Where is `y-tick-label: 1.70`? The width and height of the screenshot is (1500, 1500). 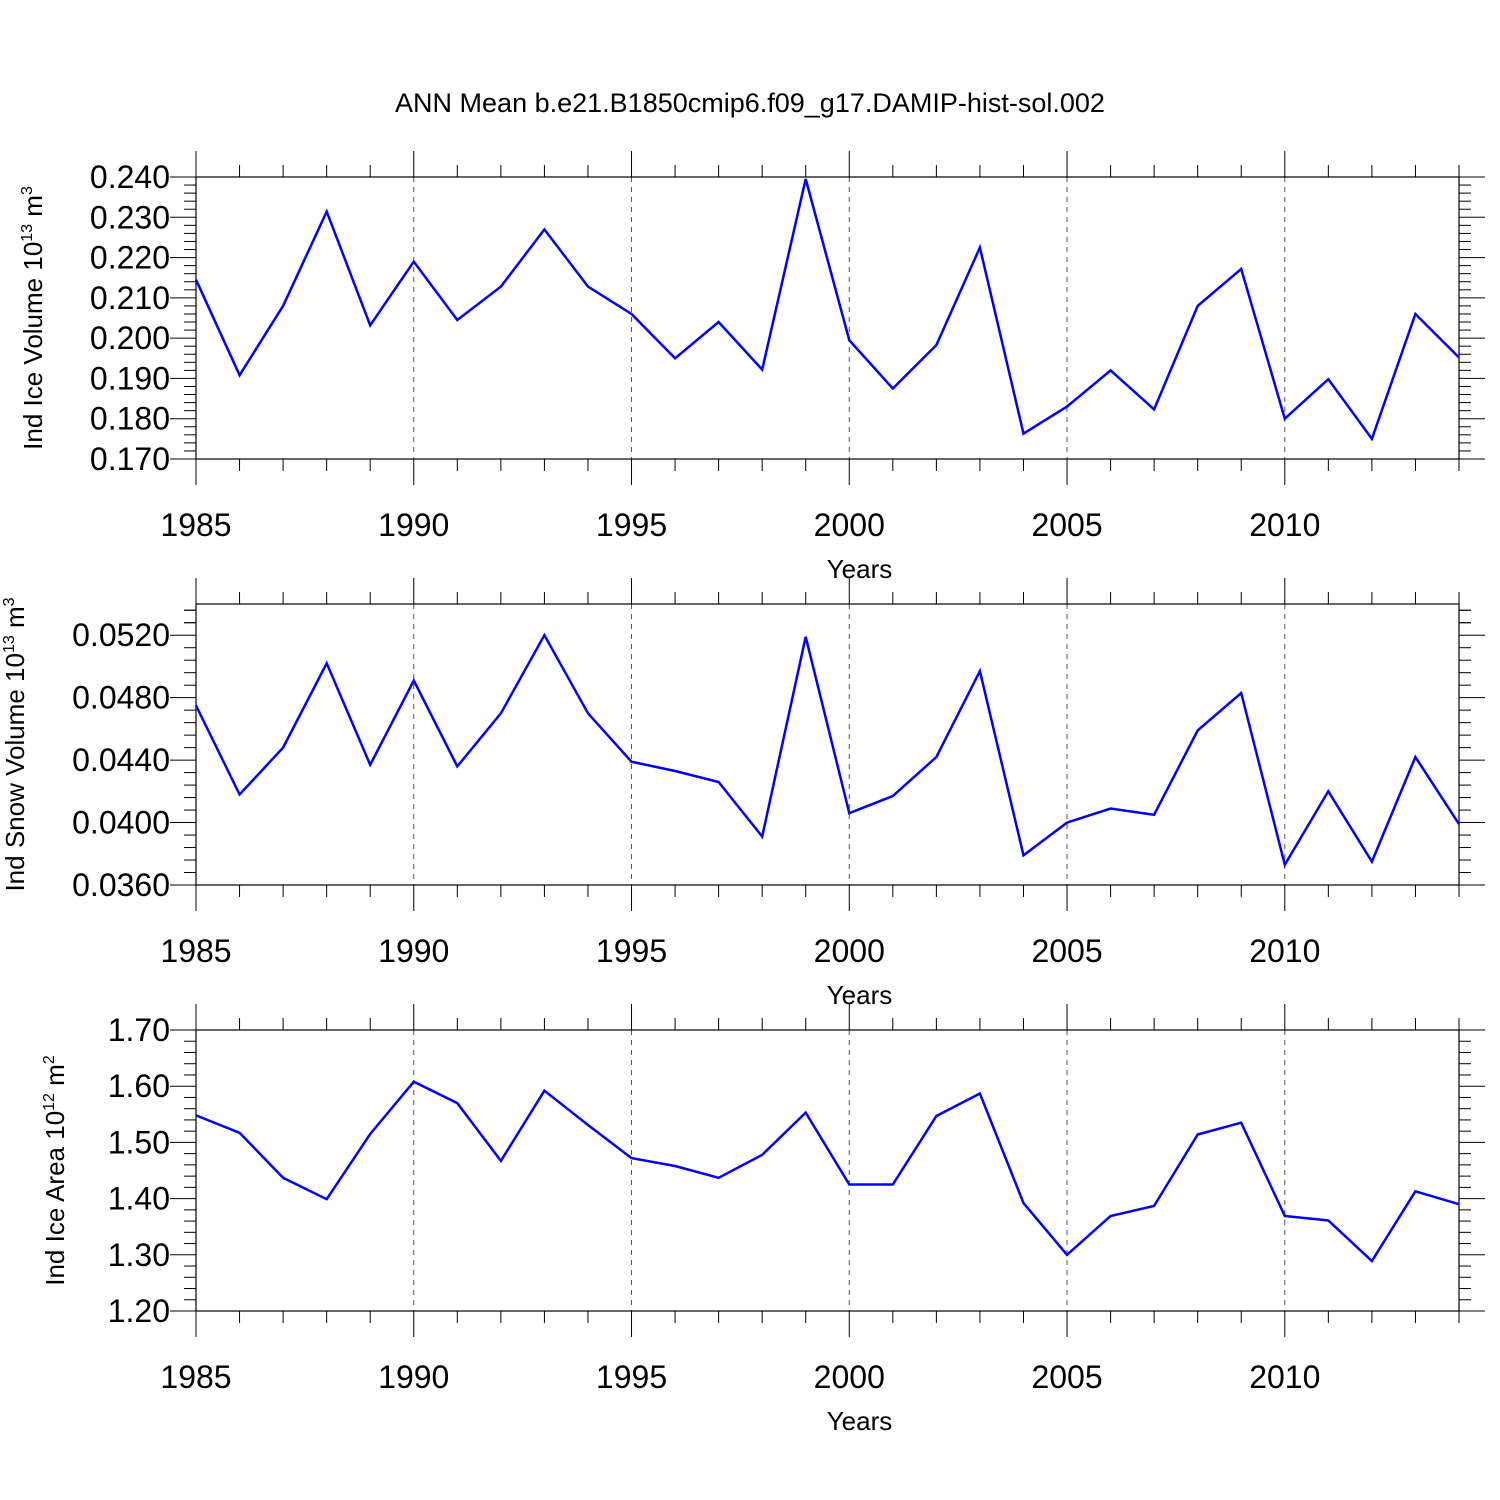 y-tick-label: 1.70 is located at coordinates (139, 1030).